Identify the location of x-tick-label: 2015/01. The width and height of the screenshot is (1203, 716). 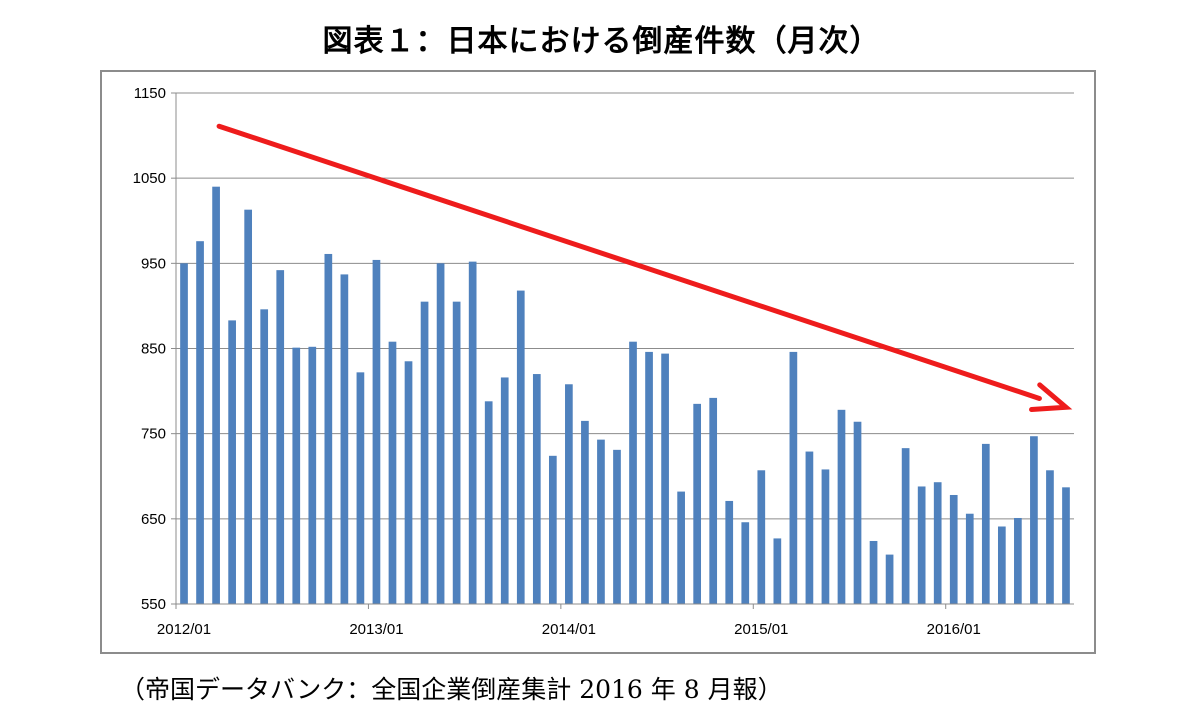
(761, 629).